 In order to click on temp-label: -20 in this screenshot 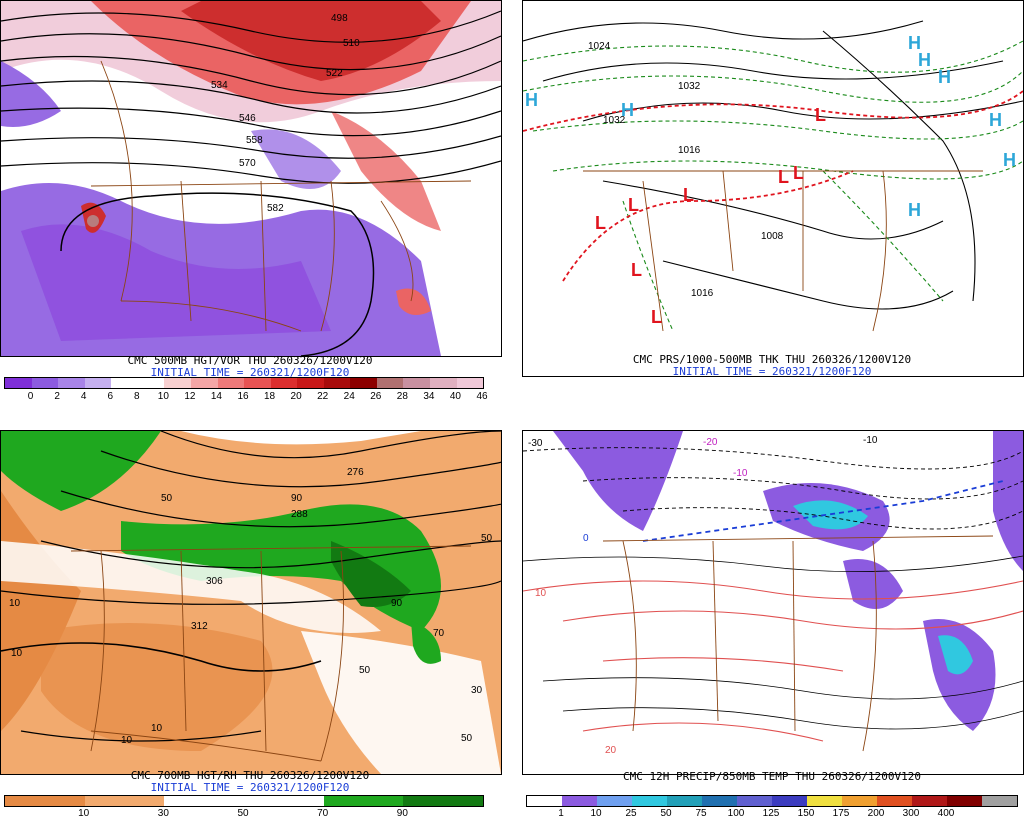, I will do `click(710, 442)`.